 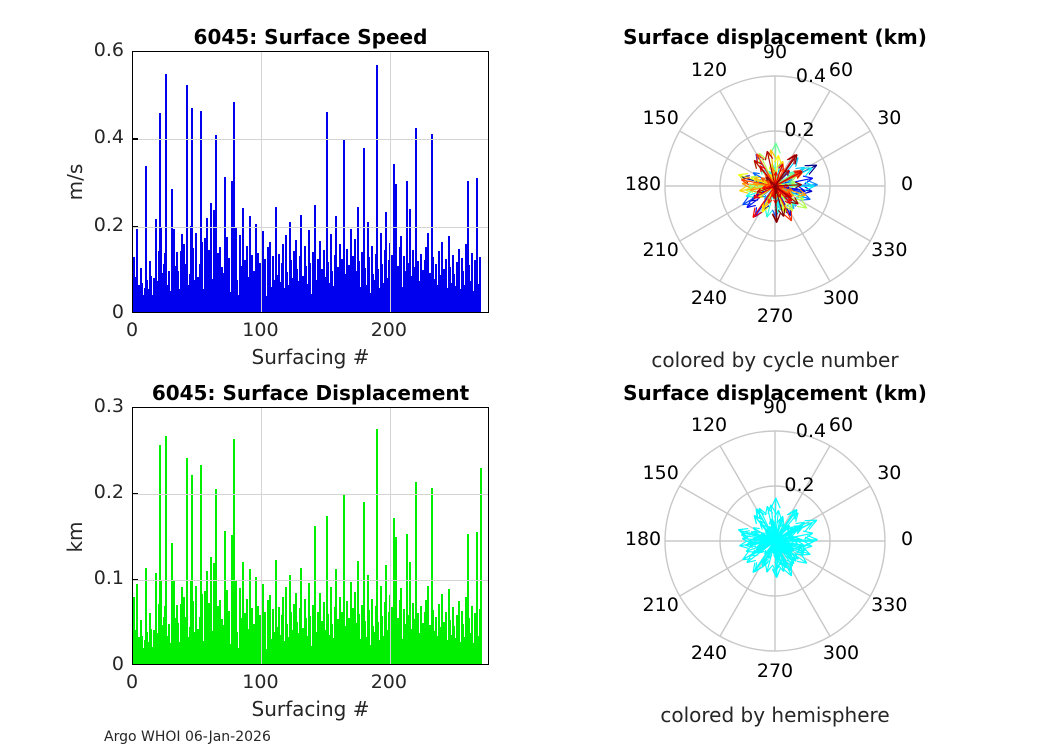 I want to click on footer-credit: Argo WHOI 06-Jan-2026, so click(x=187, y=737).